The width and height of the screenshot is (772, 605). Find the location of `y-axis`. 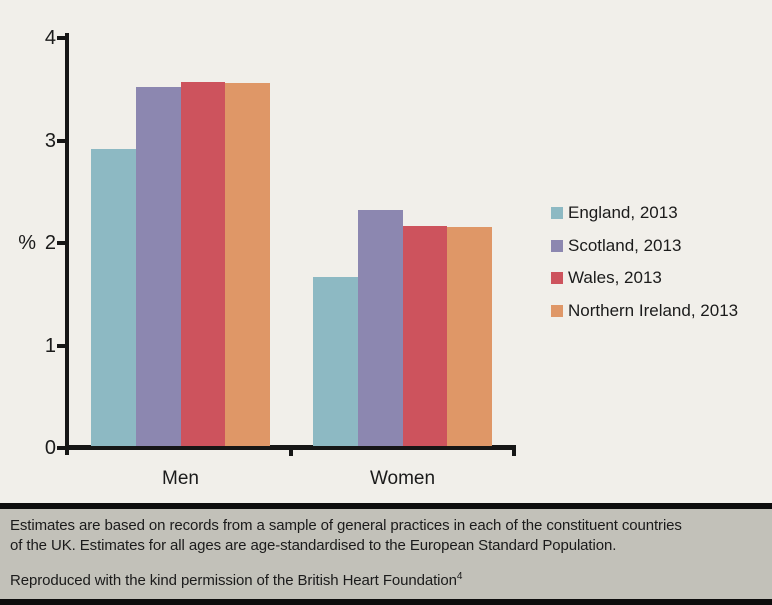

y-axis is located at coordinates (67, 244).